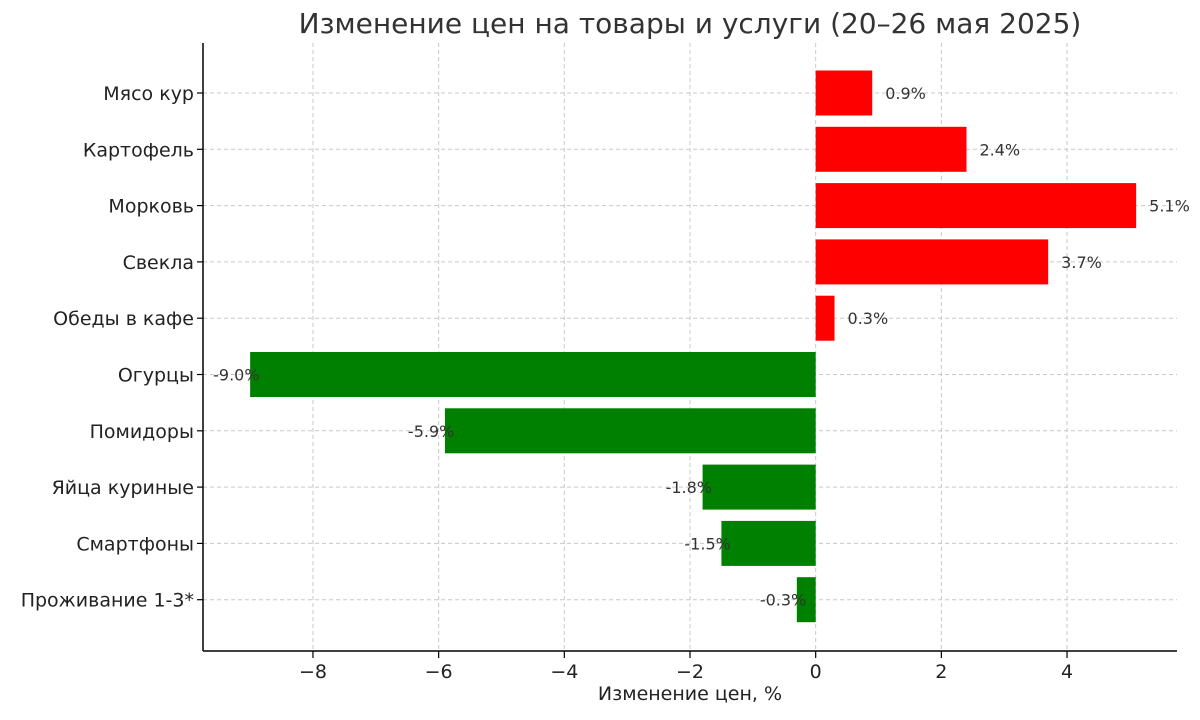 The height and width of the screenshot is (720, 1200). Describe the element at coordinates (439, 672) in the screenshot. I see `x-tick-label: −6` at that location.